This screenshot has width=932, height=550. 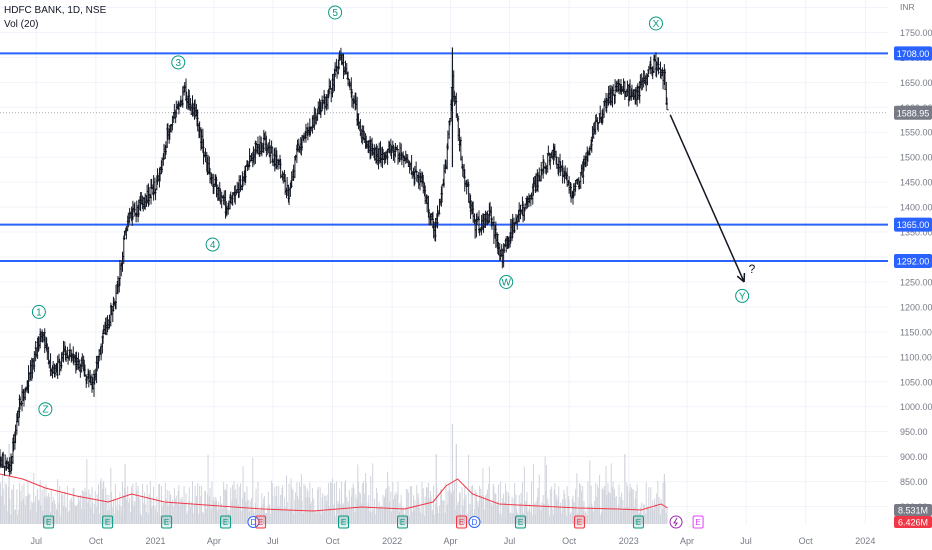 I want to click on wave-label-x: X, so click(x=655, y=23).